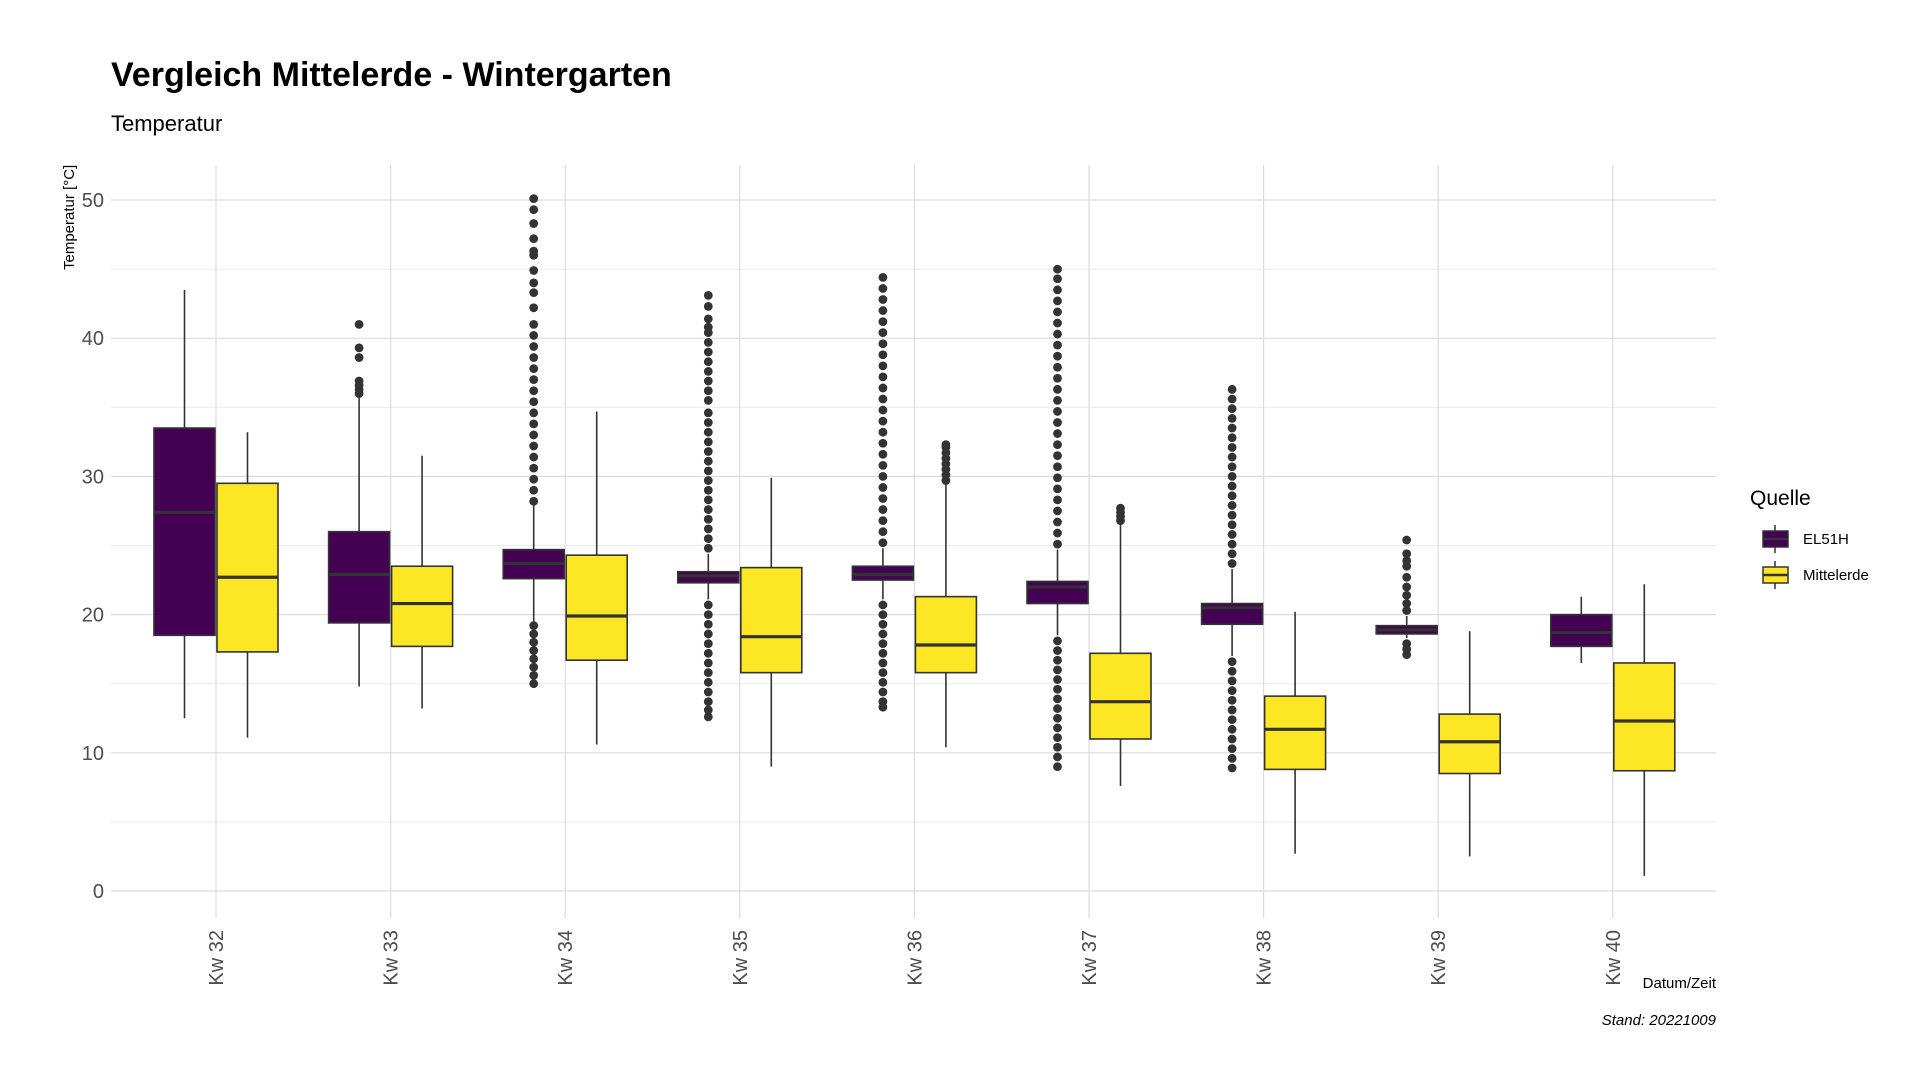 The width and height of the screenshot is (1920, 1080). What do you see at coordinates (392, 958) in the screenshot?
I see `x-tick-label: Kw 33` at bounding box center [392, 958].